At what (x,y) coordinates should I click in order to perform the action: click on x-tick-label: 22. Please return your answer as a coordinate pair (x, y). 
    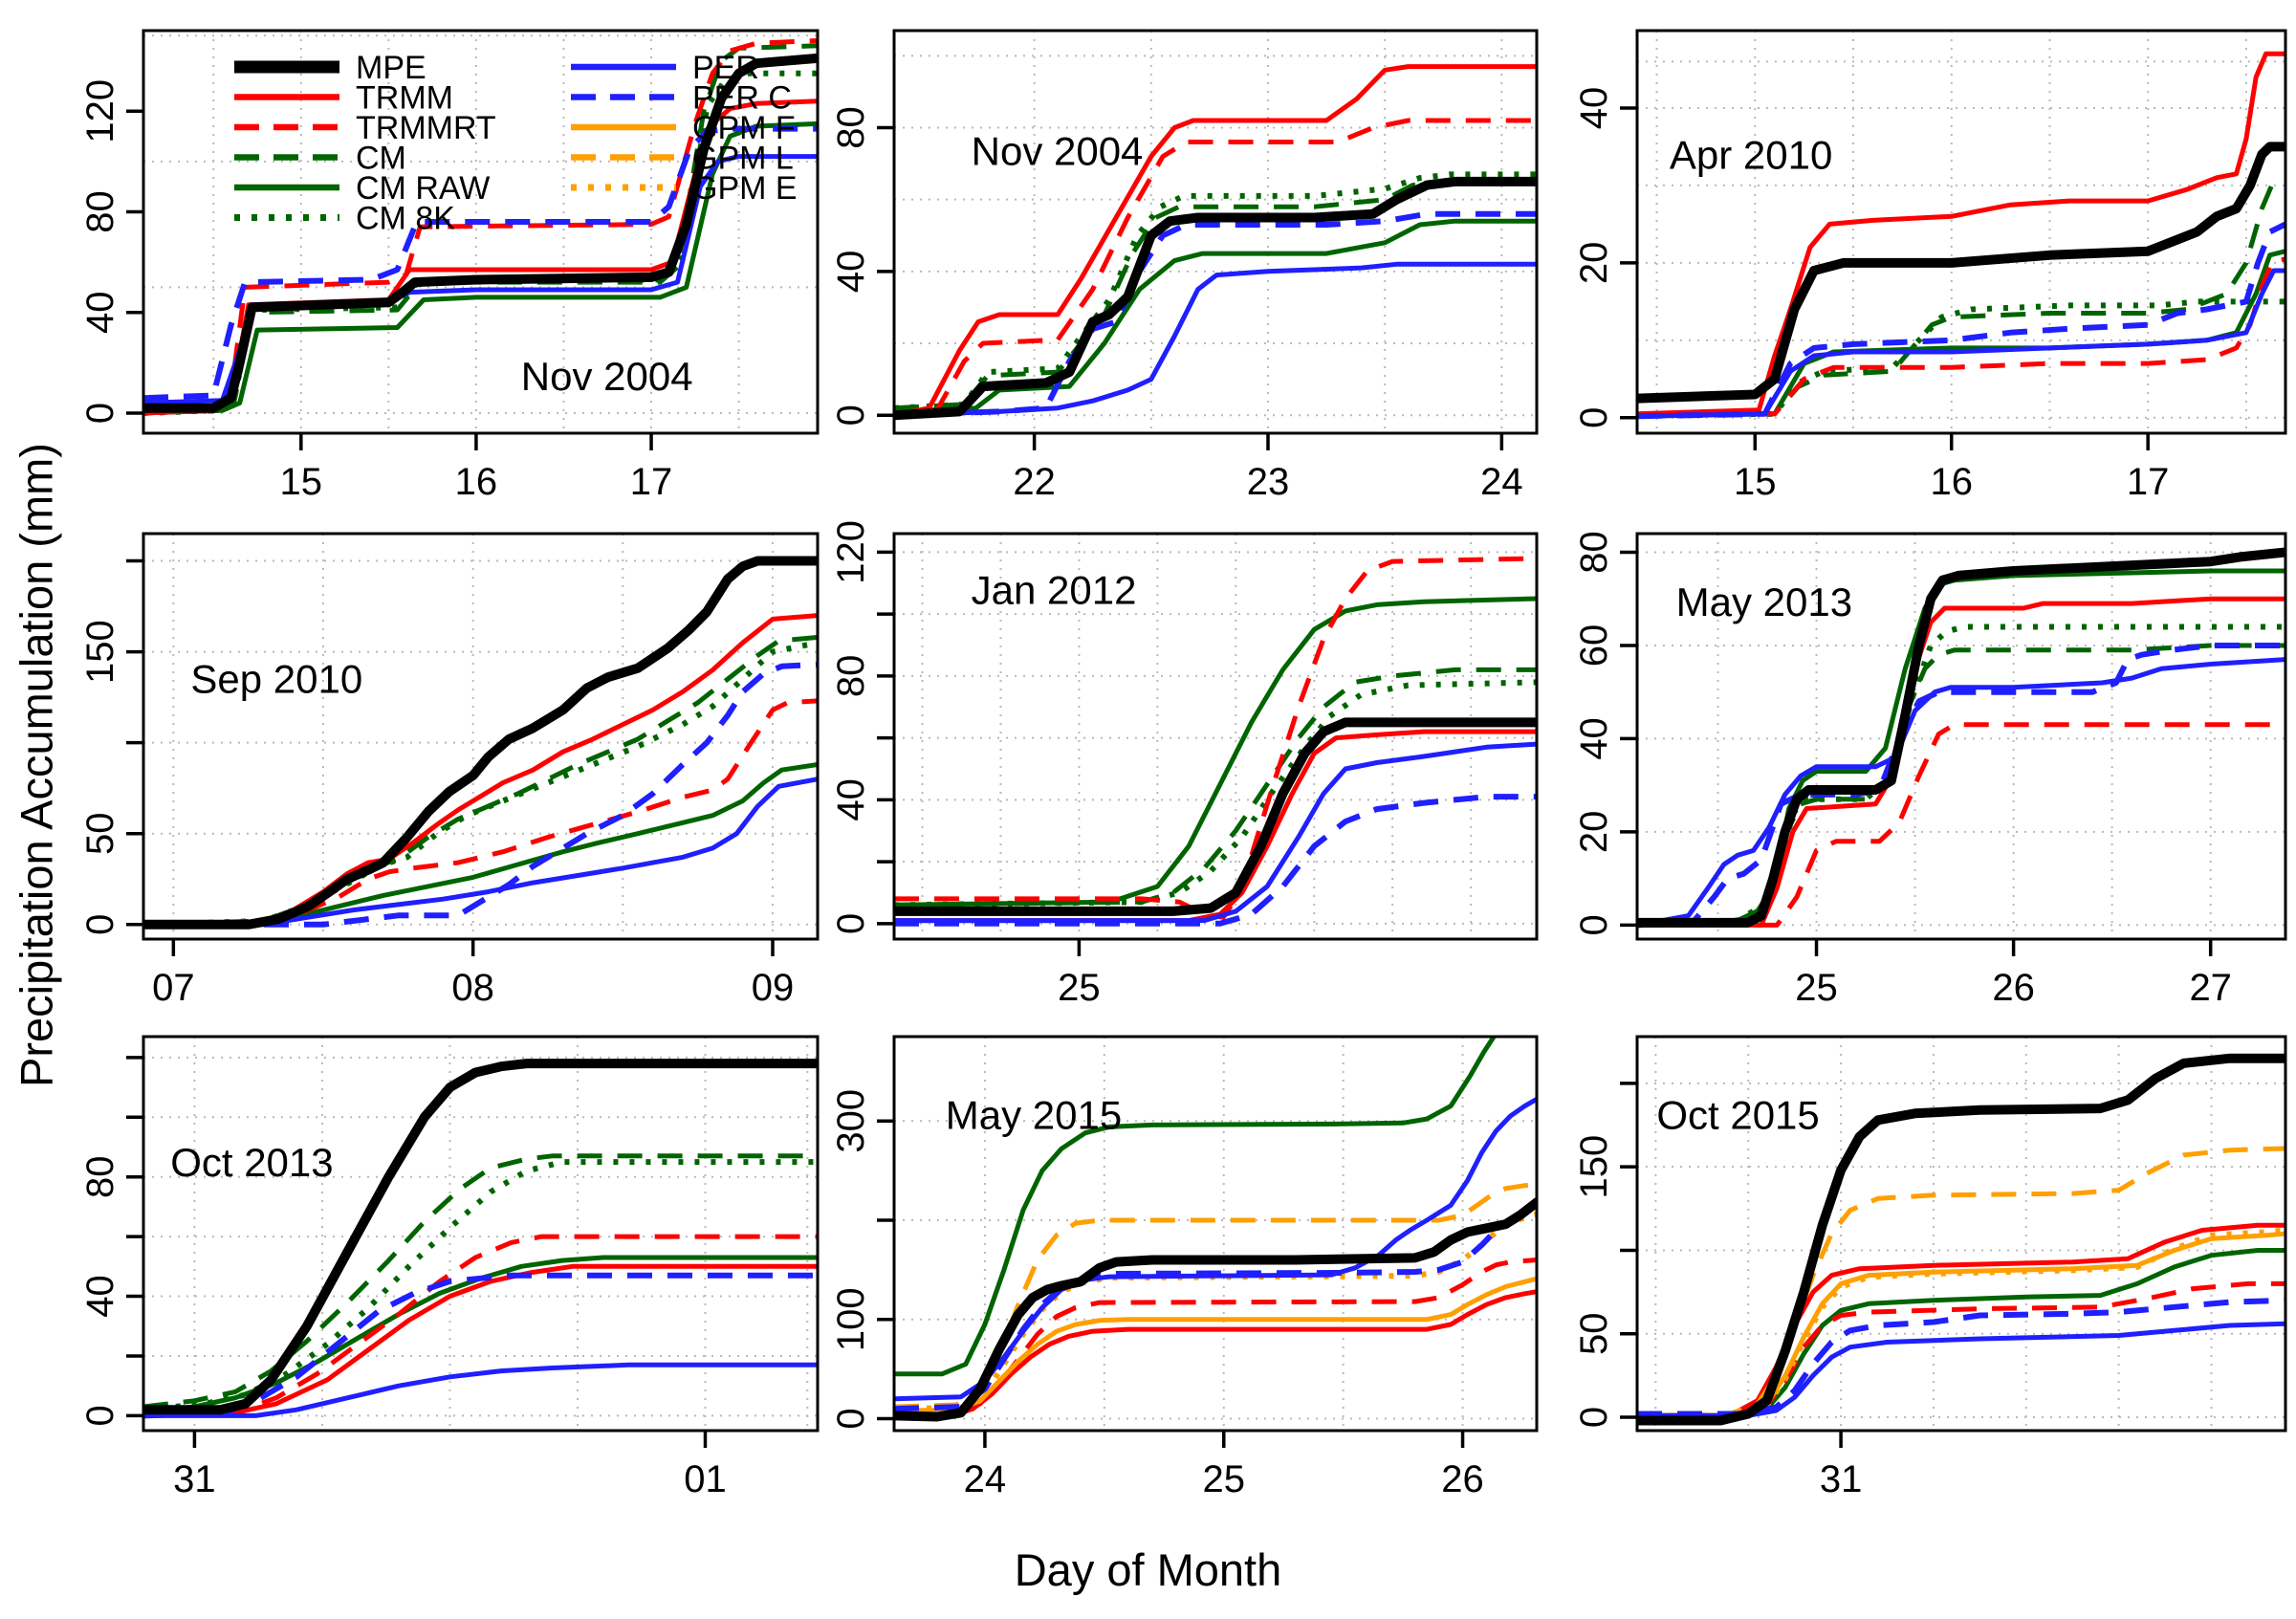
    Looking at the image, I should click on (1034, 482).